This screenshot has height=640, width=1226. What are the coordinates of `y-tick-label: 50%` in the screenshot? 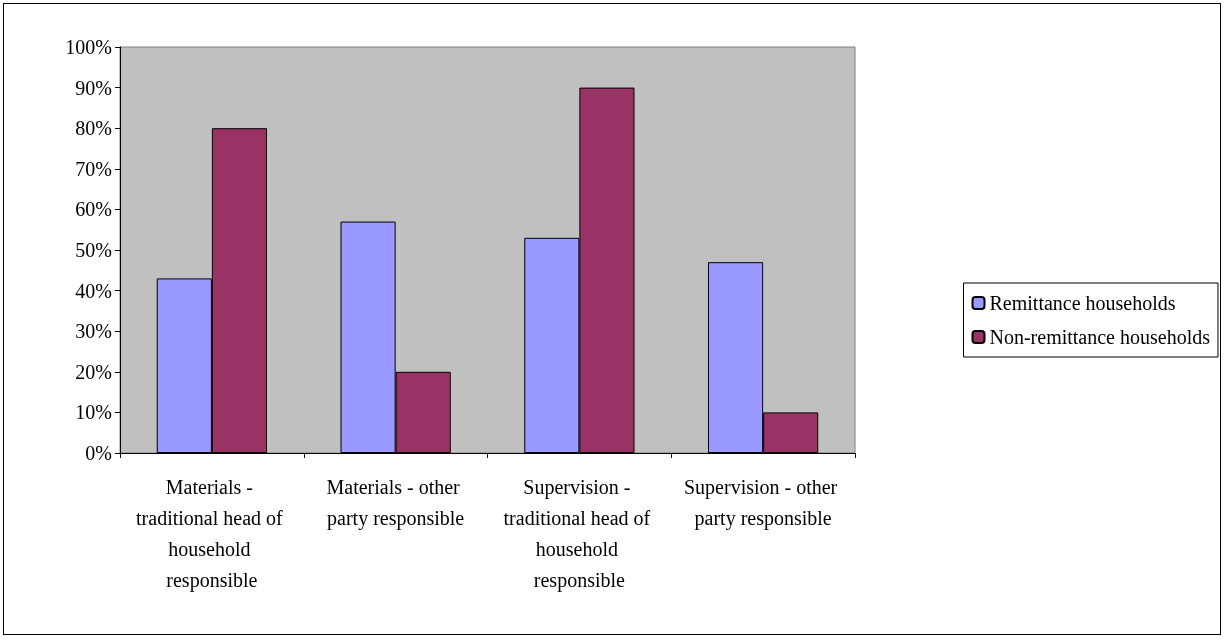 It's located at (93, 250).